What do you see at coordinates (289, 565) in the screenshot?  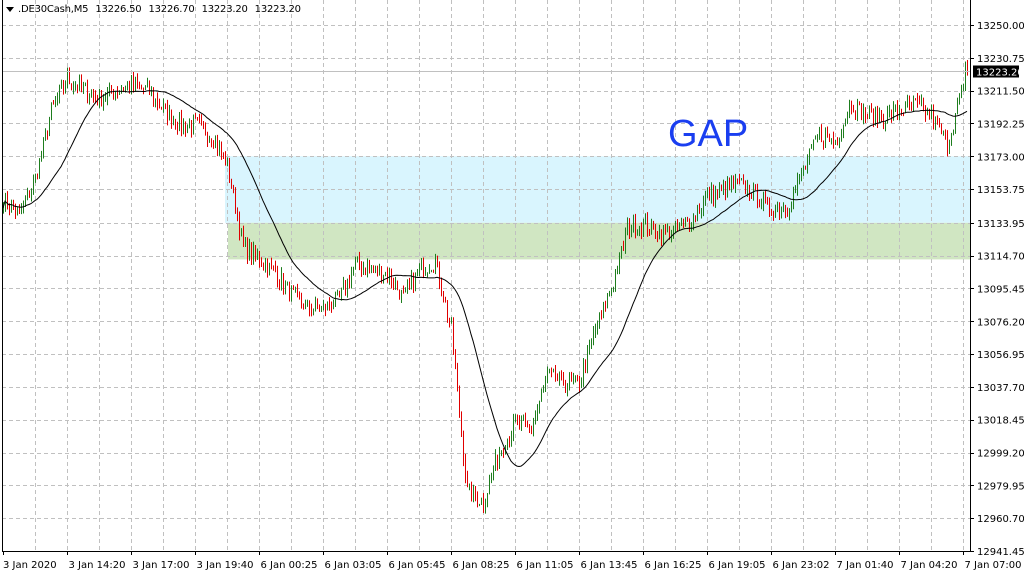 I see `time-tick-label: 6 Jan 00:25` at bounding box center [289, 565].